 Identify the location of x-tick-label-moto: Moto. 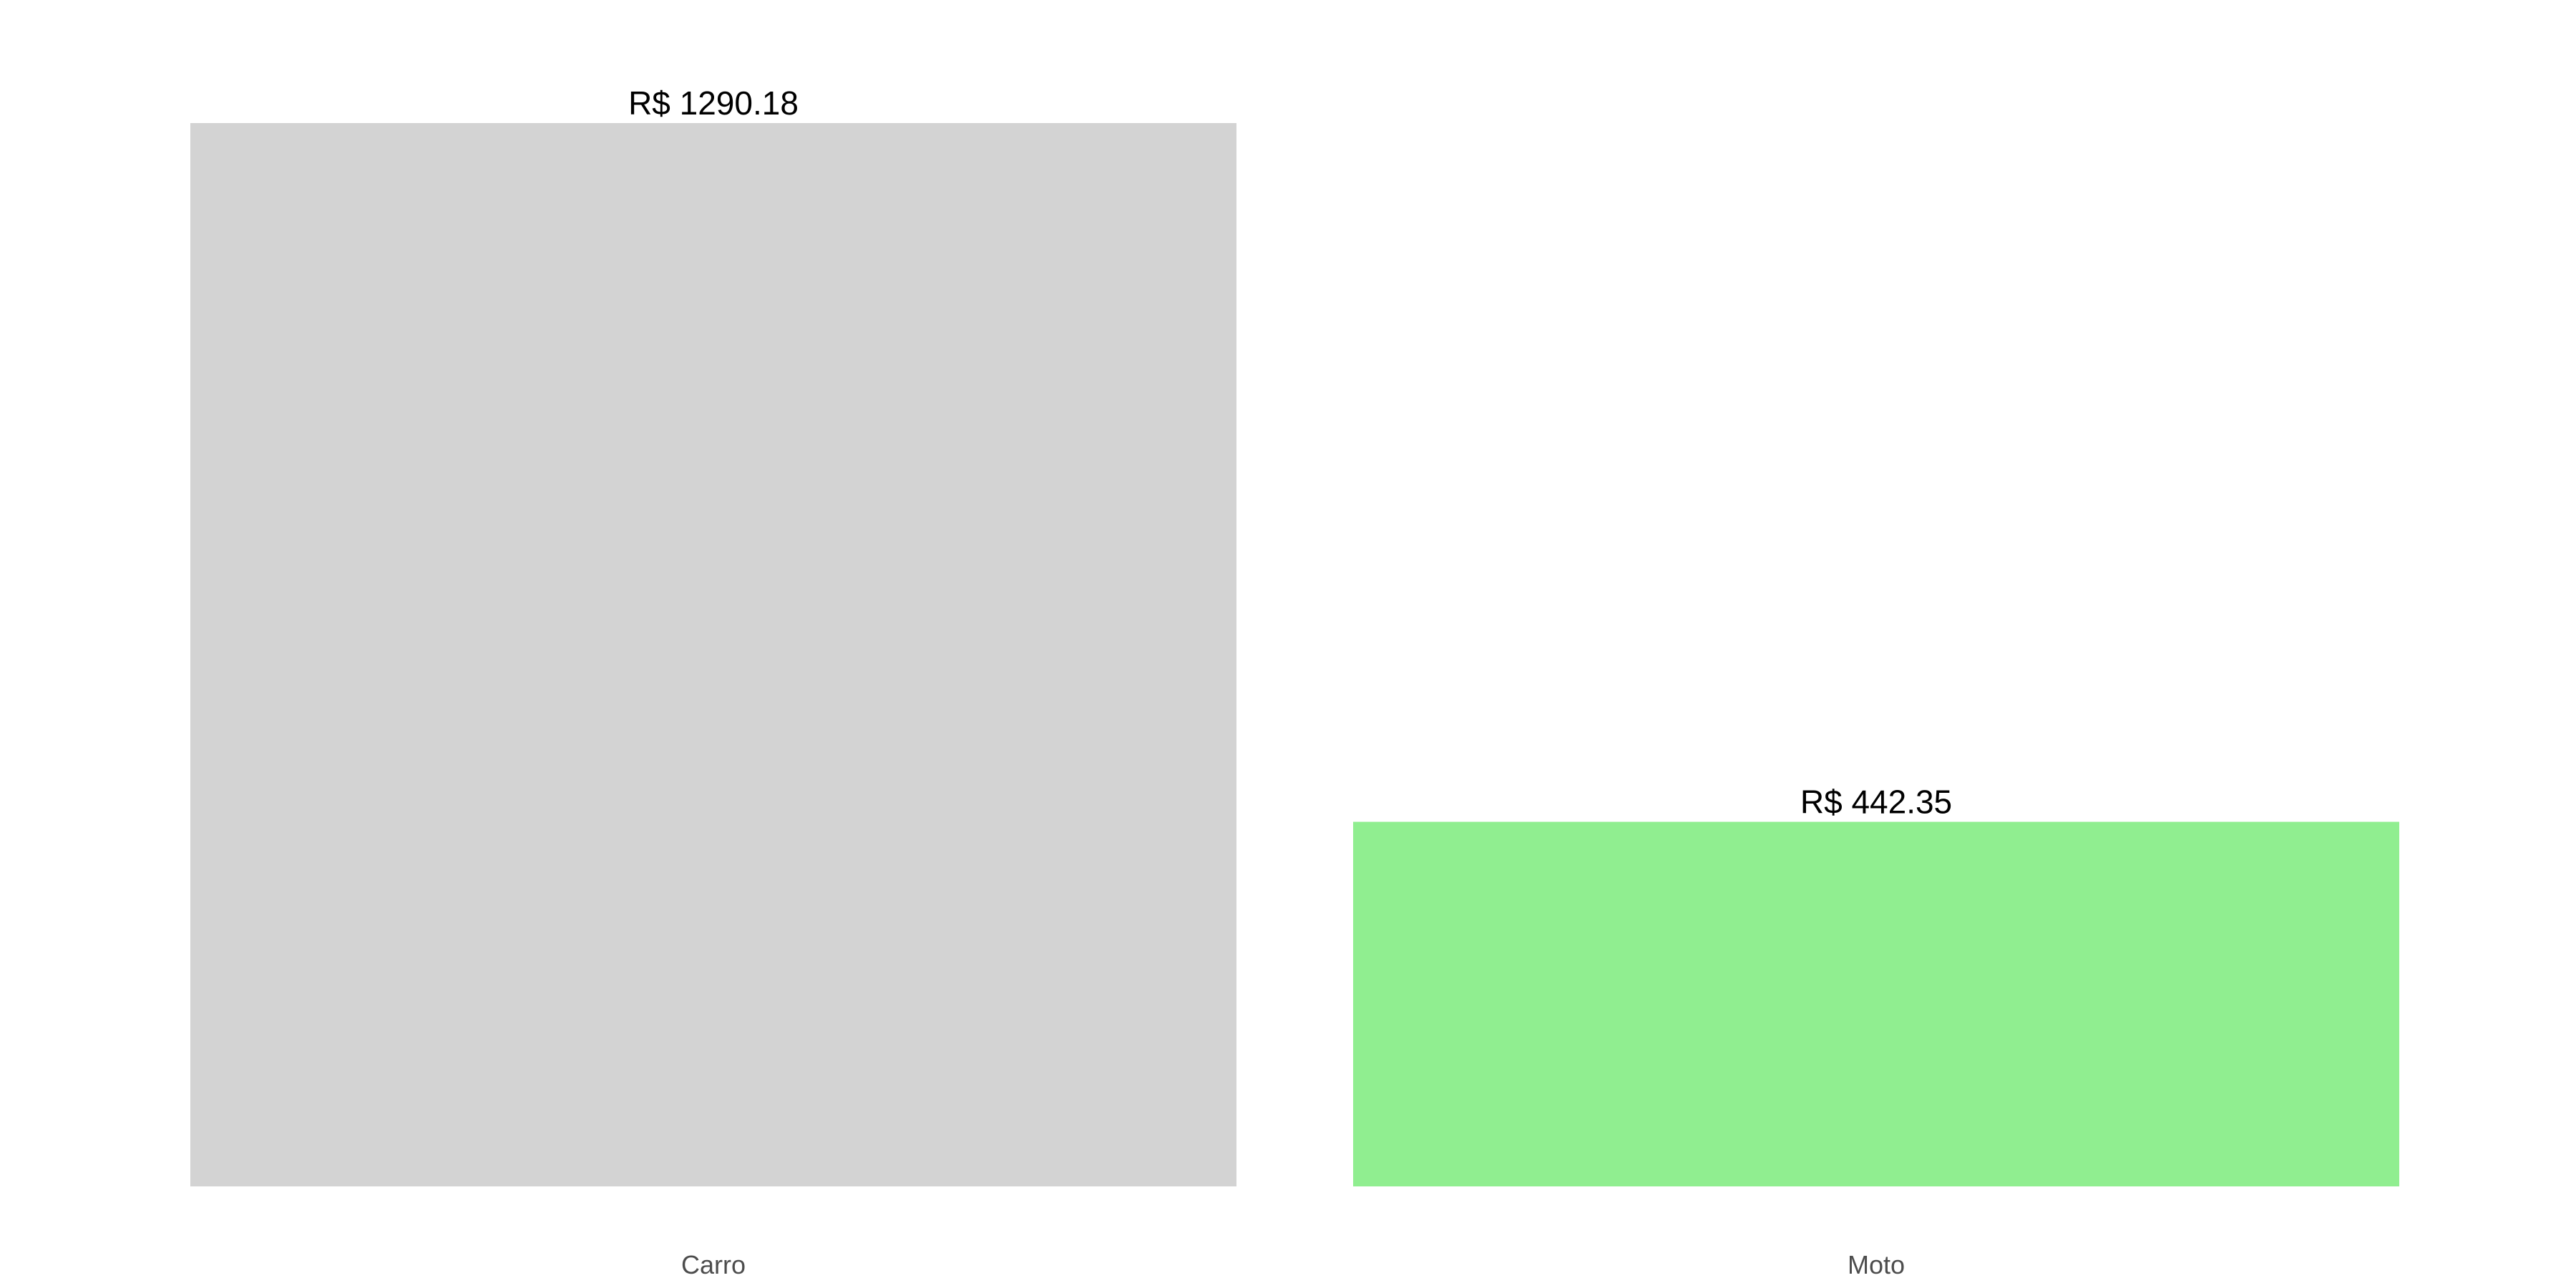
(1876, 1264).